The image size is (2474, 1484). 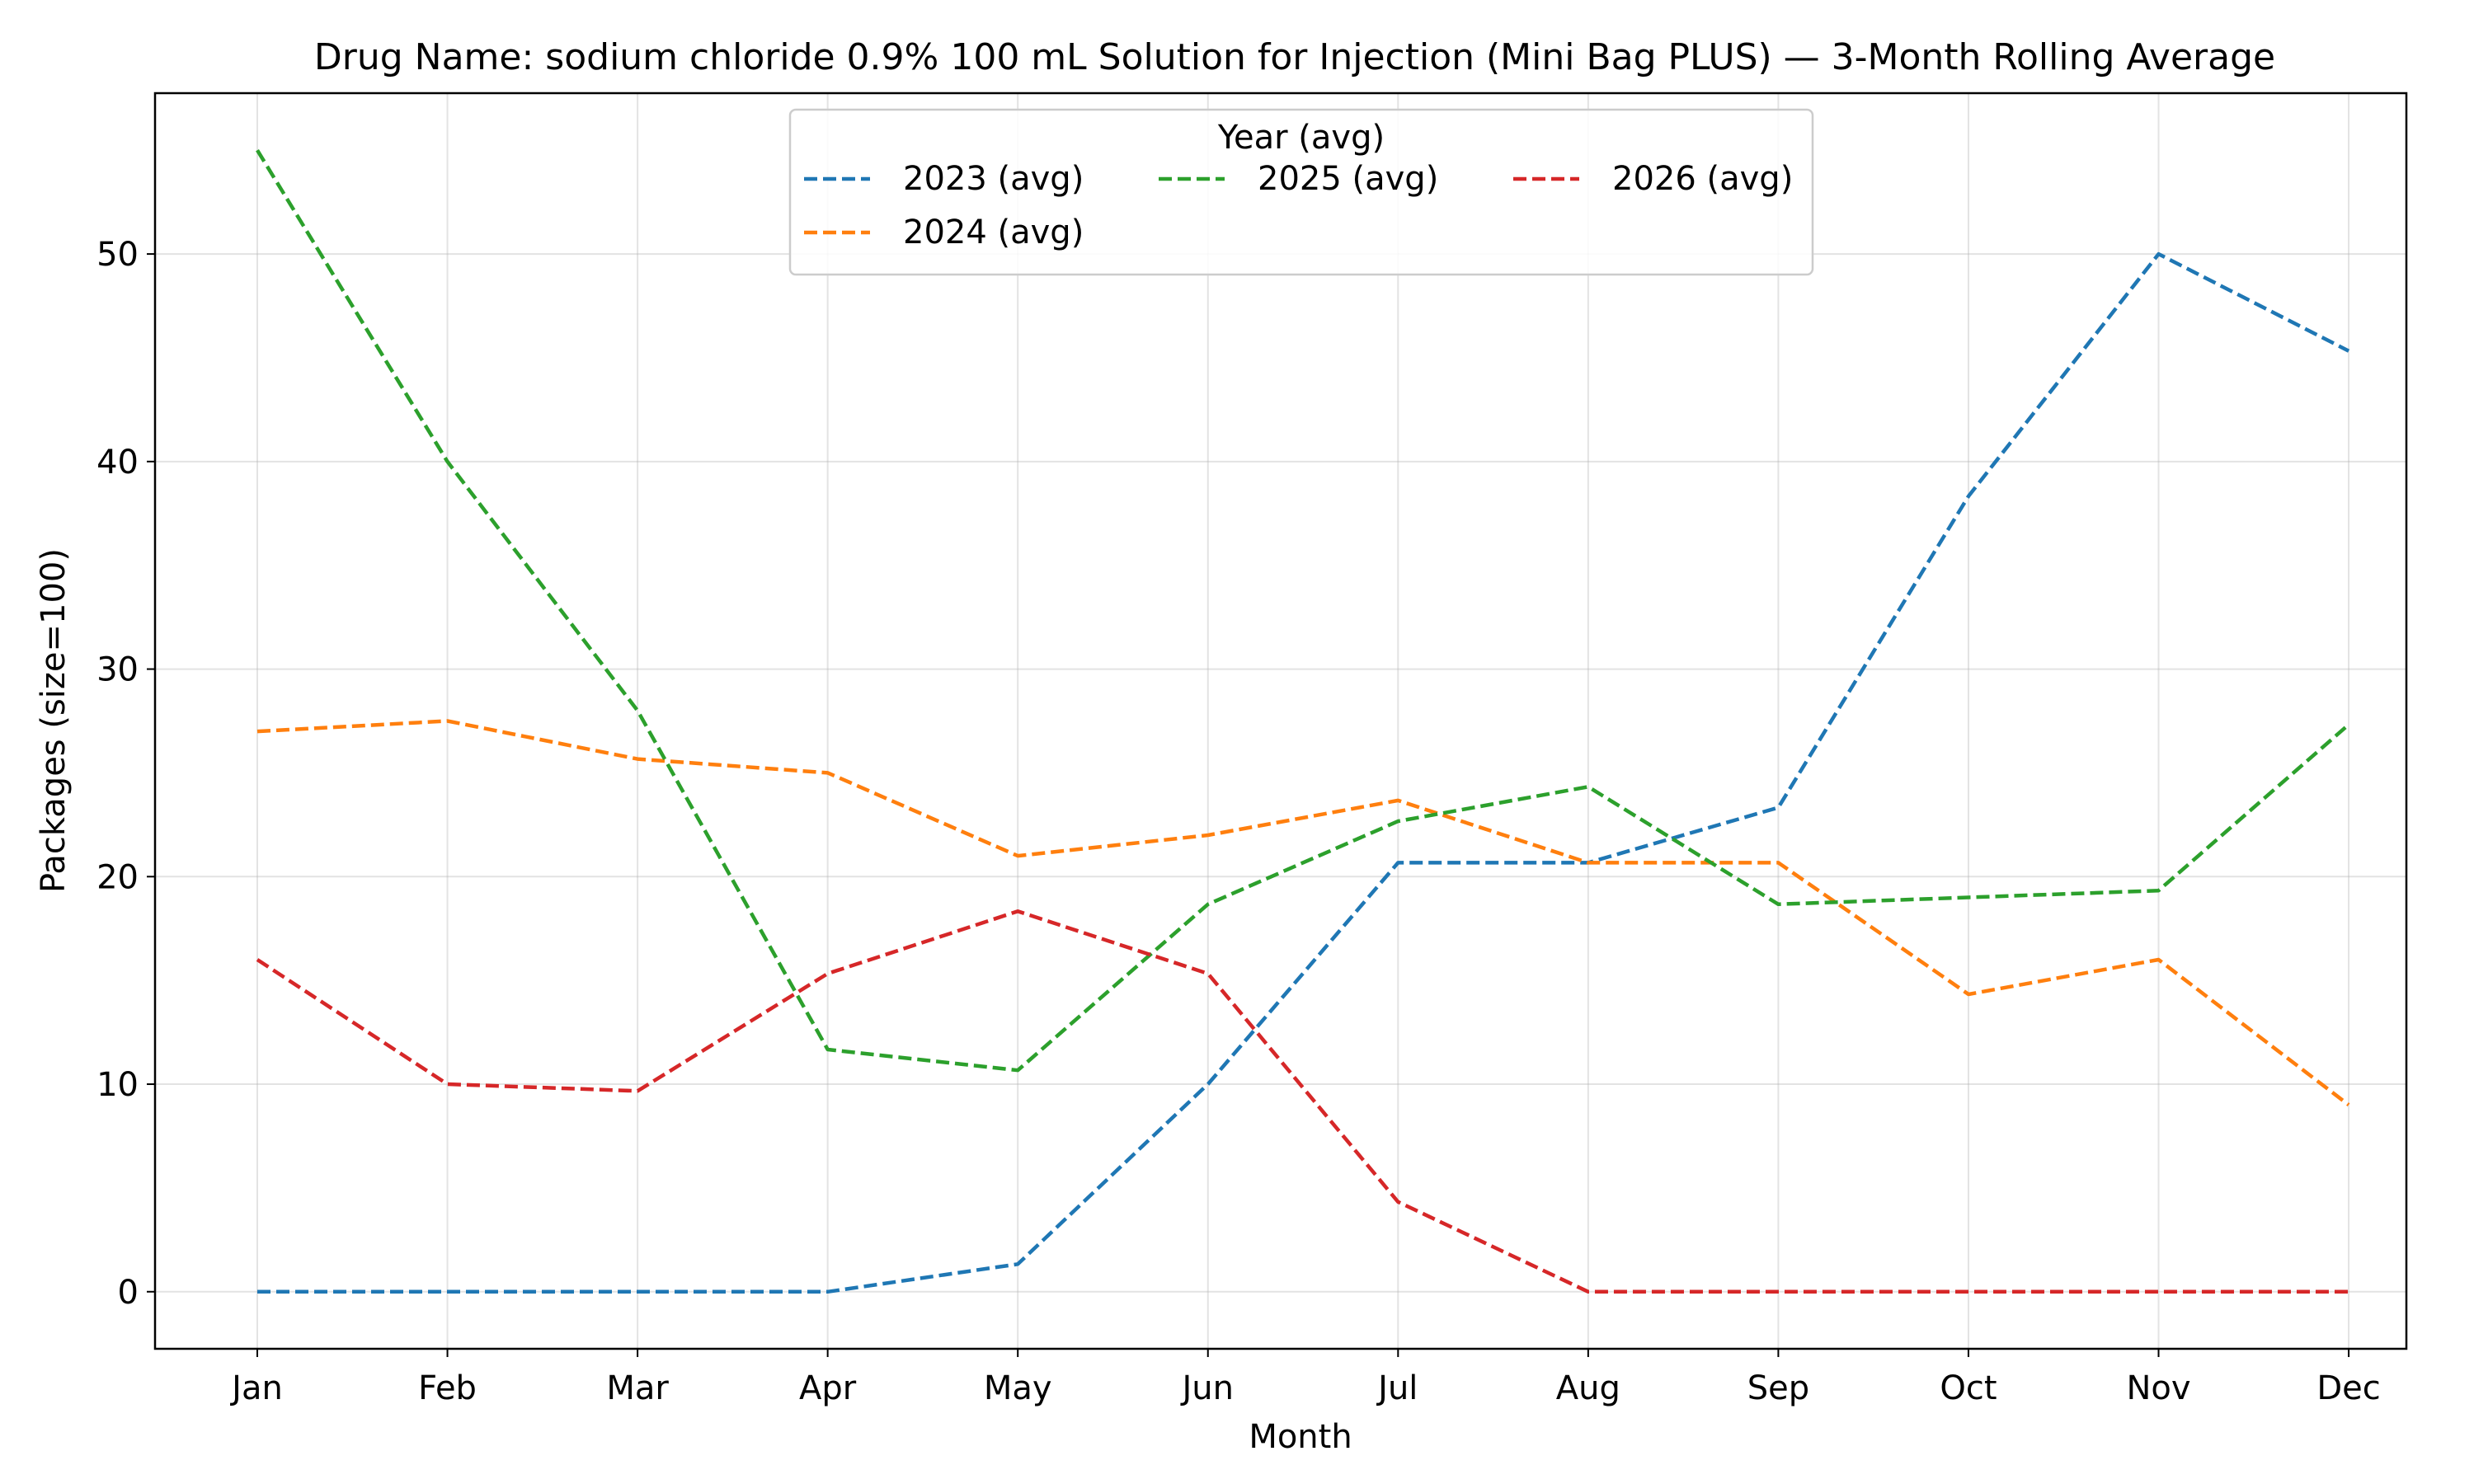 I want to click on x-axis: Jan Feb Mar Apr May Jun Jul Aug Sep Oct Nov Dec, so click(x=1305, y=1378).